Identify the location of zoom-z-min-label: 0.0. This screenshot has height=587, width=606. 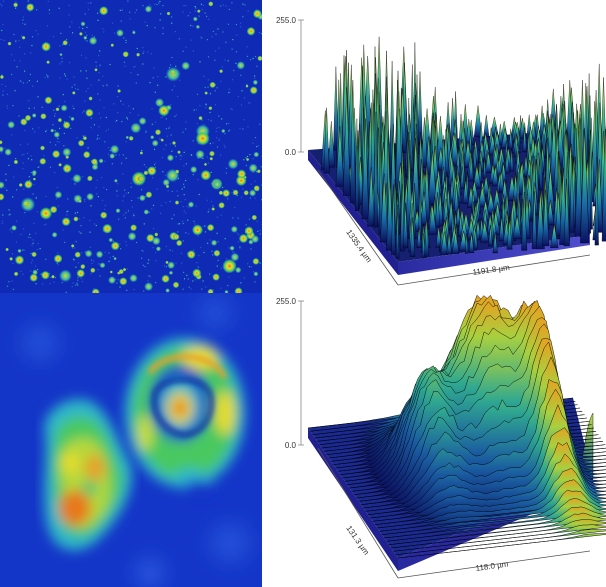
(291, 445).